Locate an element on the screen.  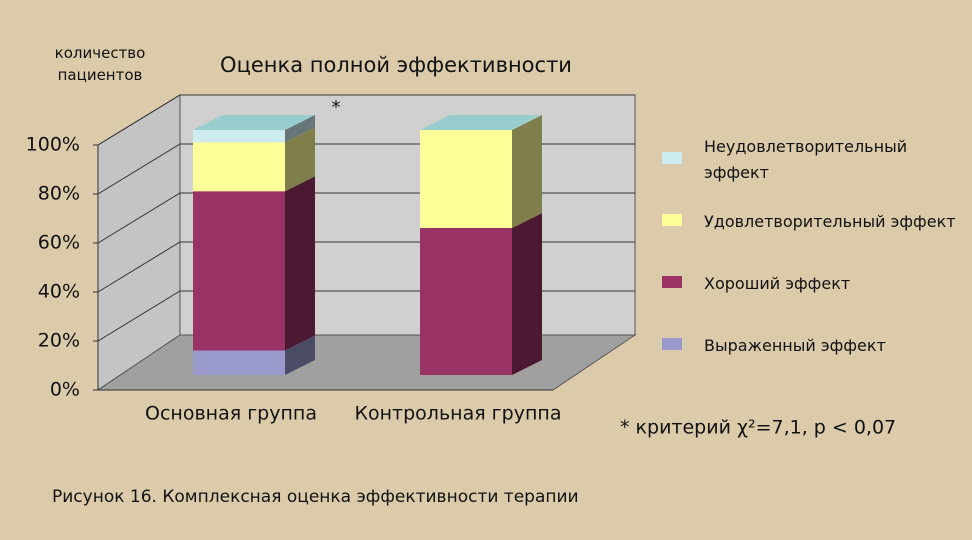
chart-title: Оценка полной эффективности is located at coordinates (396, 65).